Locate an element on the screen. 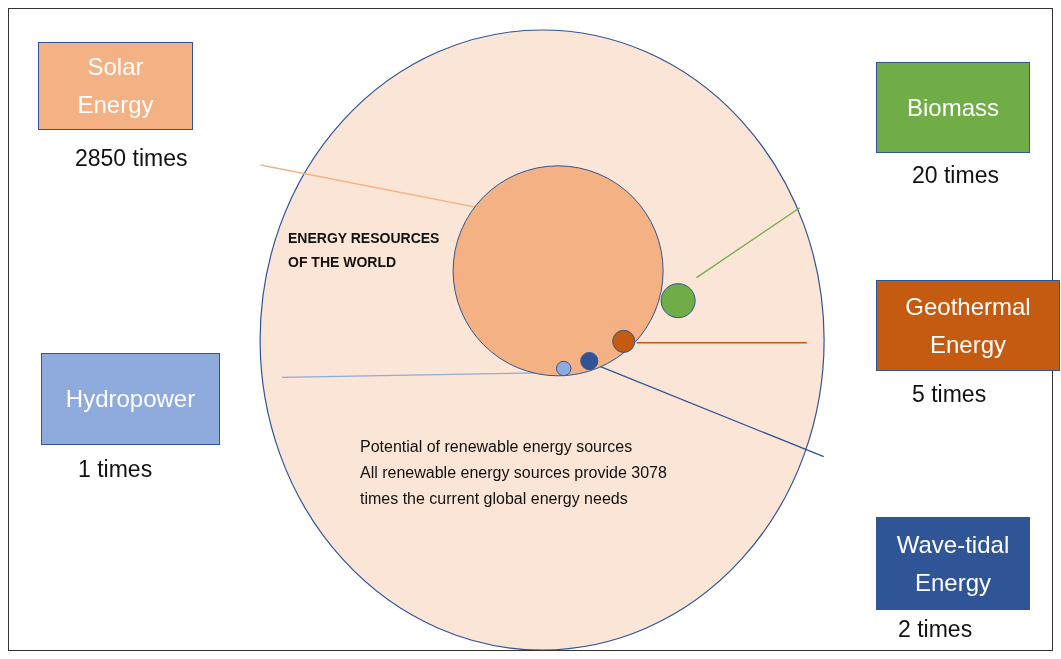  category-label: Hydropower is located at coordinates (130, 399).